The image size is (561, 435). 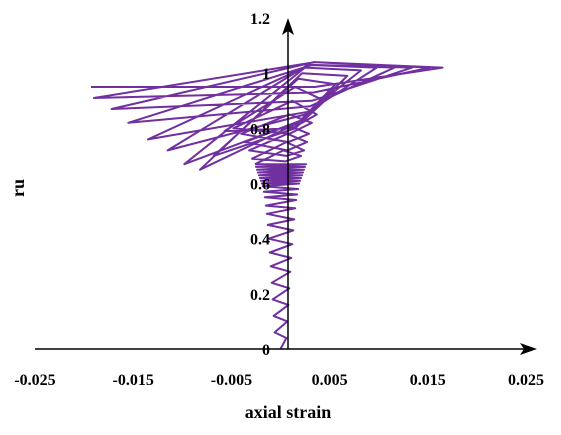 I want to click on x-tick-label: 0.005, so click(x=330, y=380).